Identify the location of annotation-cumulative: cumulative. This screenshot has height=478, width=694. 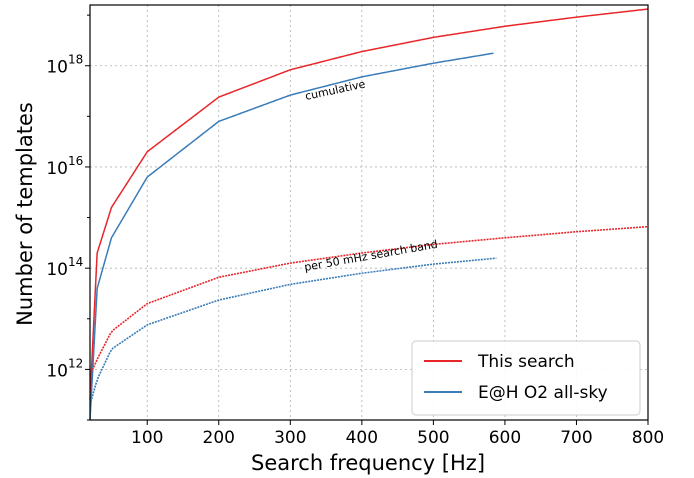
(335, 89).